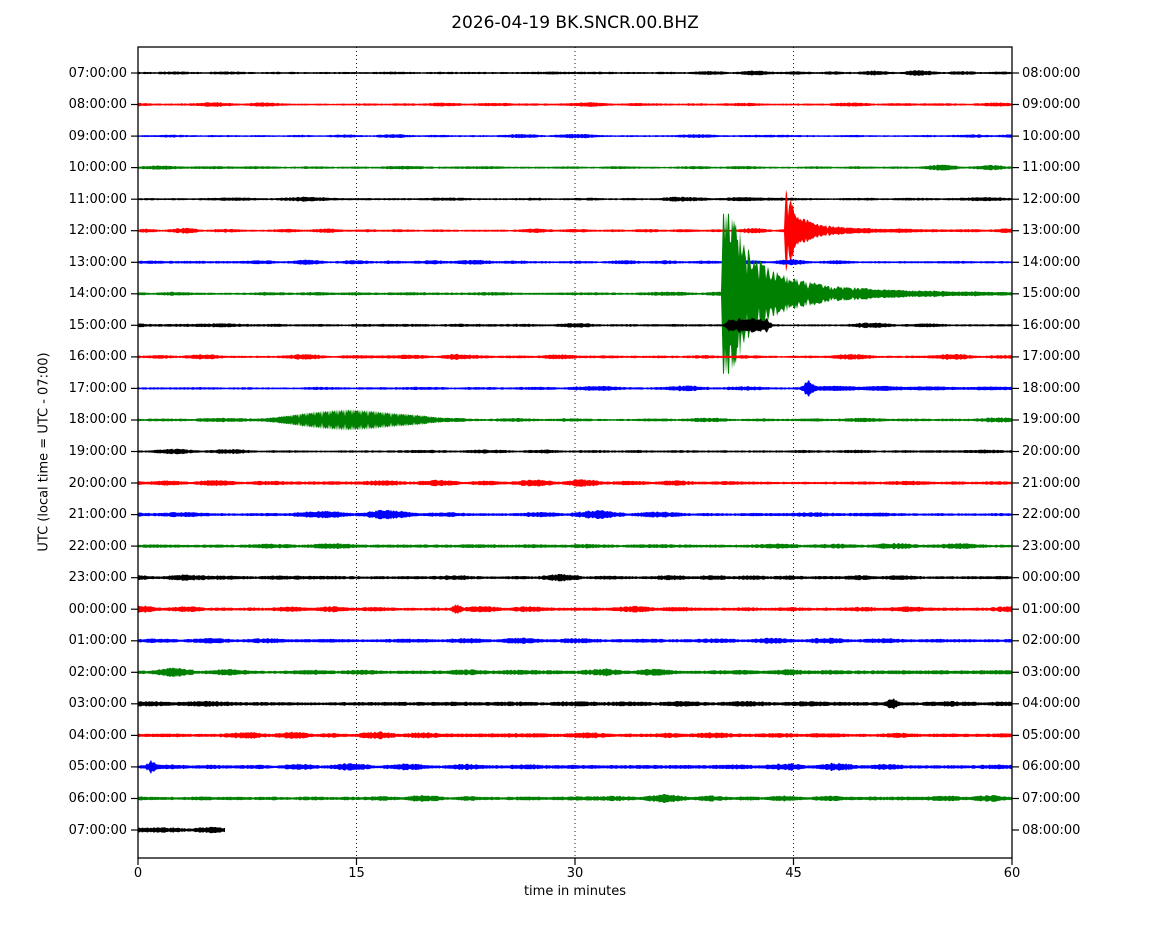  What do you see at coordinates (97, 420) in the screenshot?
I see `row-label-utc: 18:00:00` at bounding box center [97, 420].